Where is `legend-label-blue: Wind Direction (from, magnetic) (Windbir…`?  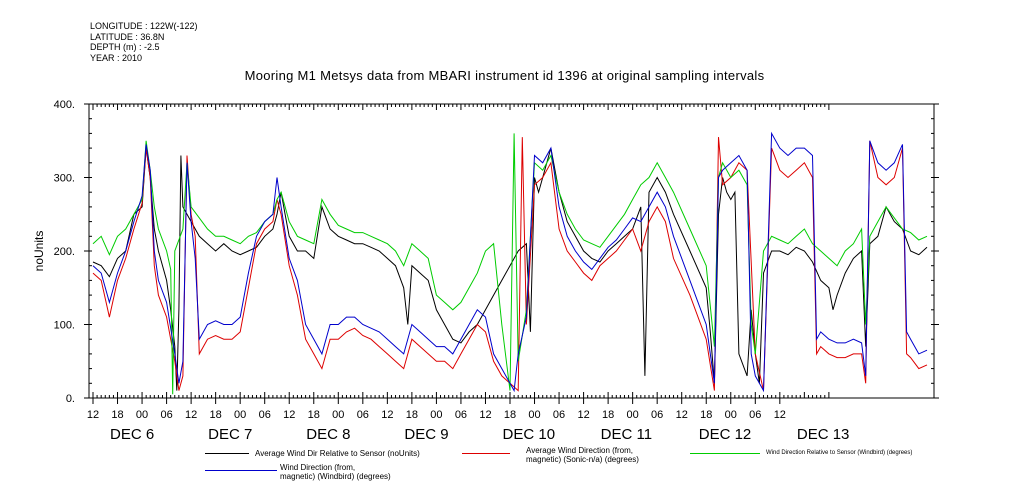
legend-label-blue: Wind Direction (from, magnetic) (Windbir… is located at coordinates (335, 472).